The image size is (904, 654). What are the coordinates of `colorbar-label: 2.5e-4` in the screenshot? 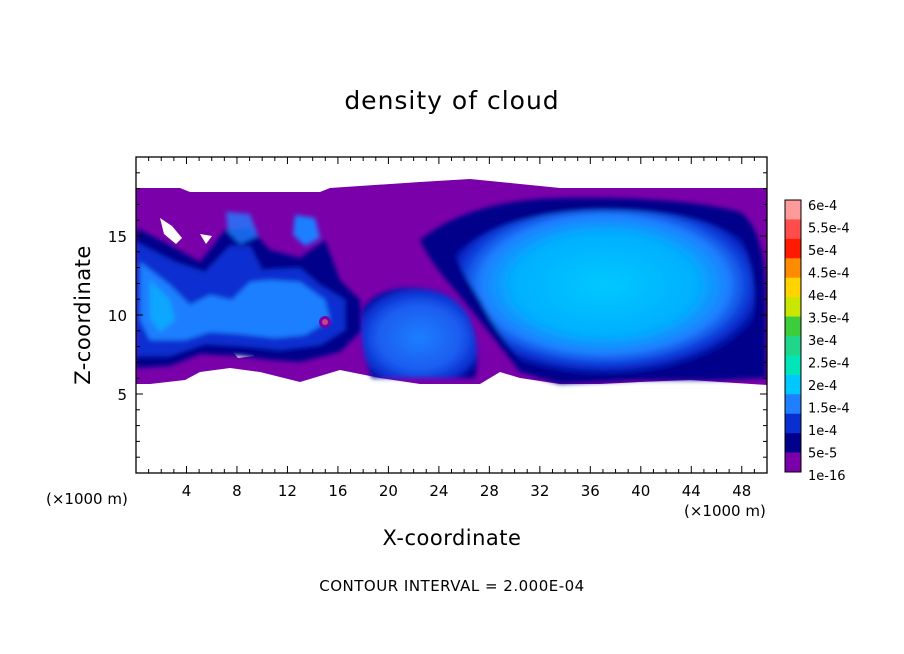 It's located at (829, 364).